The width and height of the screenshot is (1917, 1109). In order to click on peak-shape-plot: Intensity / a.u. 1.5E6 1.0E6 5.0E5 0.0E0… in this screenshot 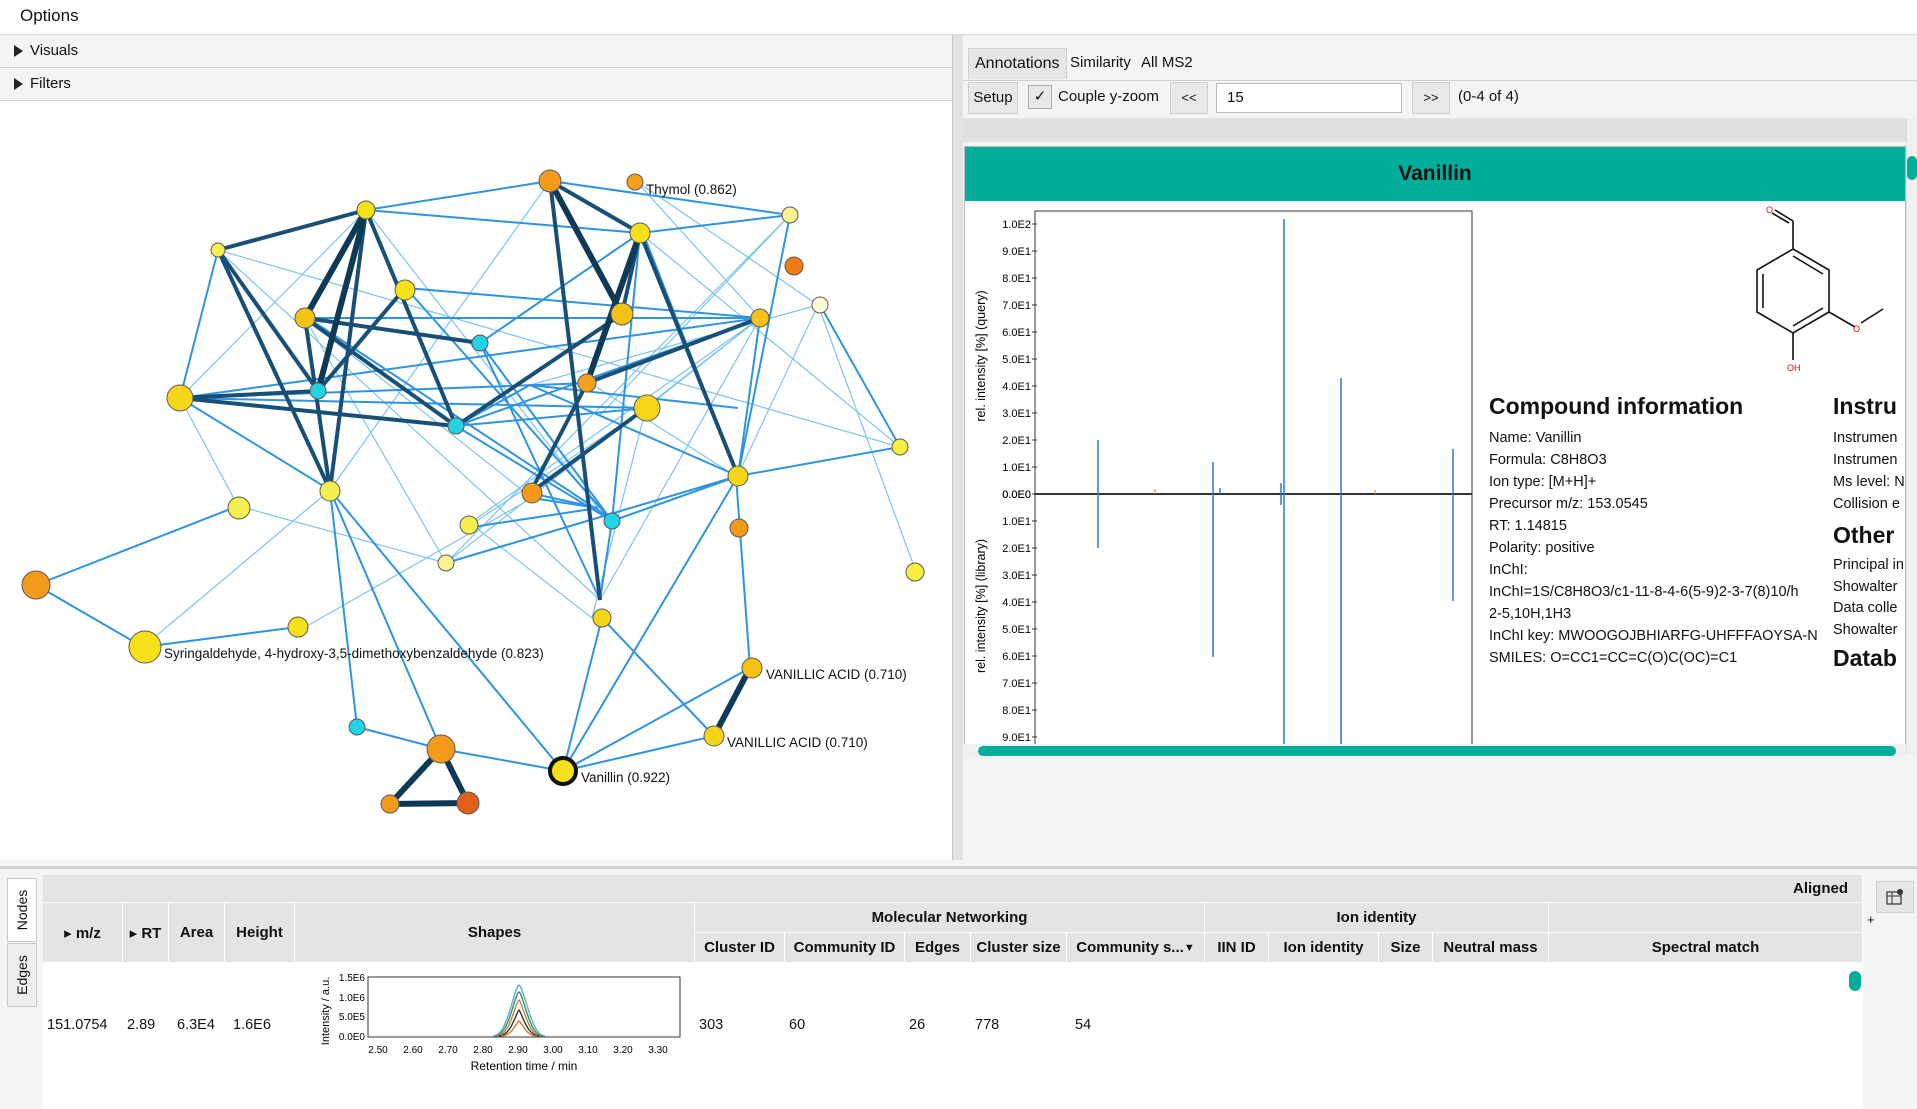, I will do `click(504, 1033)`.